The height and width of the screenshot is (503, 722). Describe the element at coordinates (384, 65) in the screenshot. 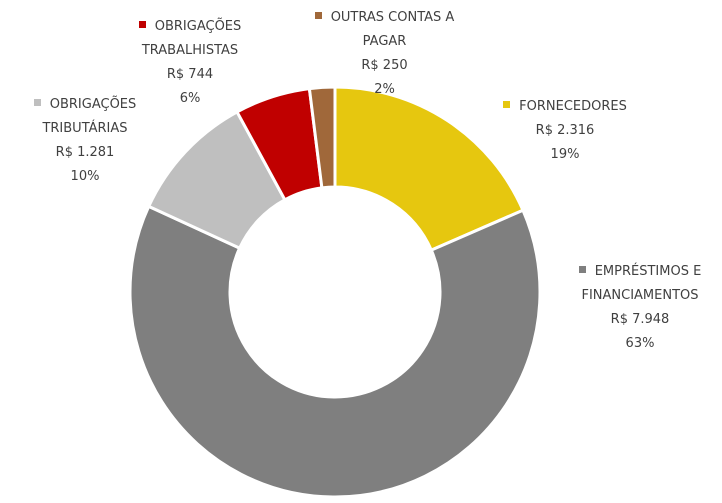

I see `value-label: R$ 250` at that location.